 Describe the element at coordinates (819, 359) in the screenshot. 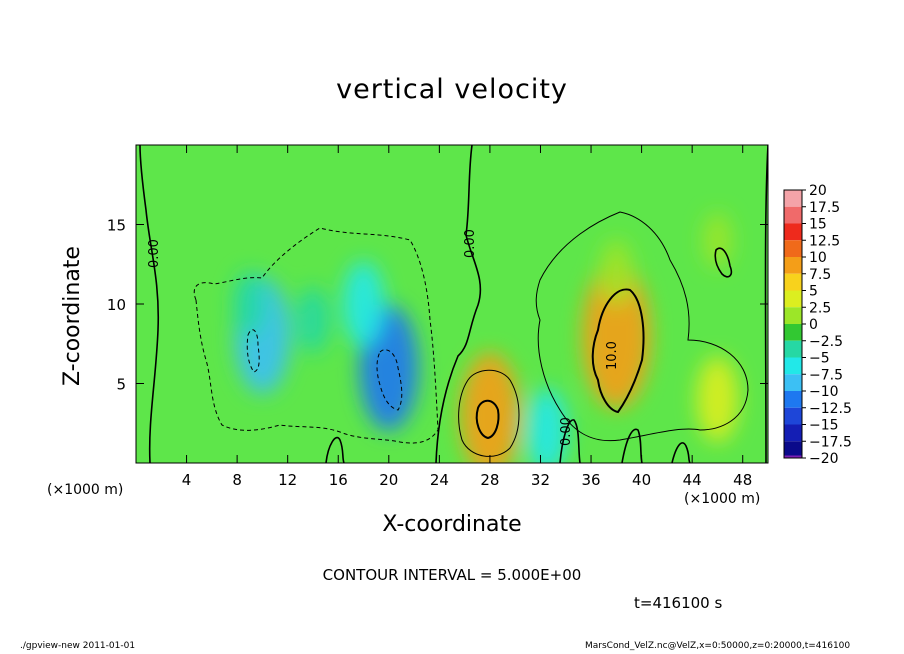

I see `colorbar-label: −5` at that location.